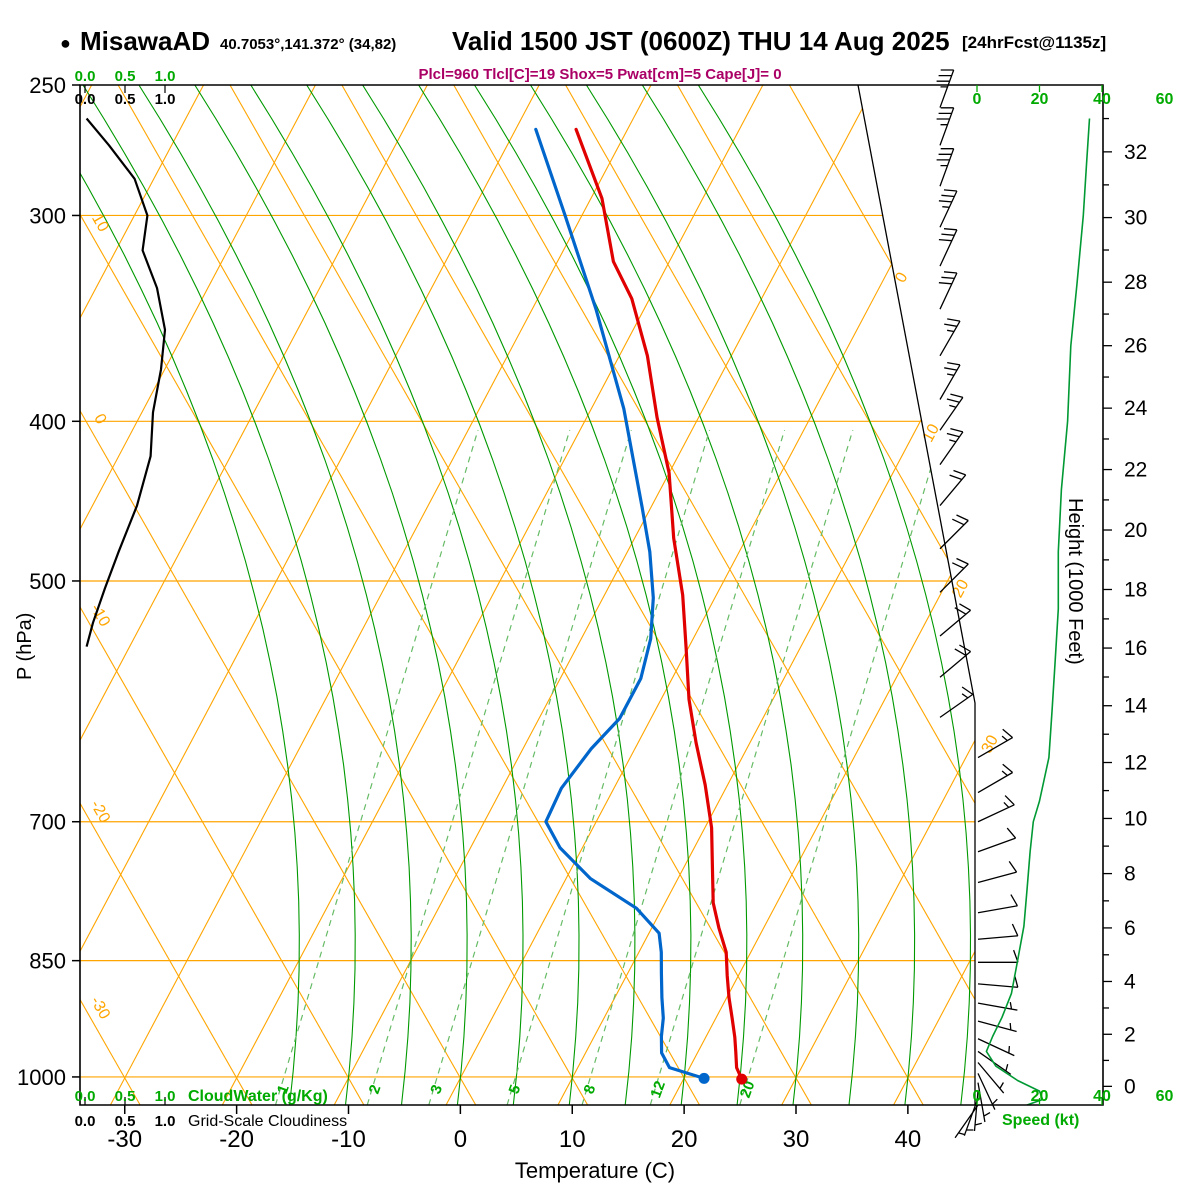 This screenshot has height=1200, width=1200. Describe the element at coordinates (99, 419) in the screenshot. I see `dry-adiabat-label: 0` at that location.